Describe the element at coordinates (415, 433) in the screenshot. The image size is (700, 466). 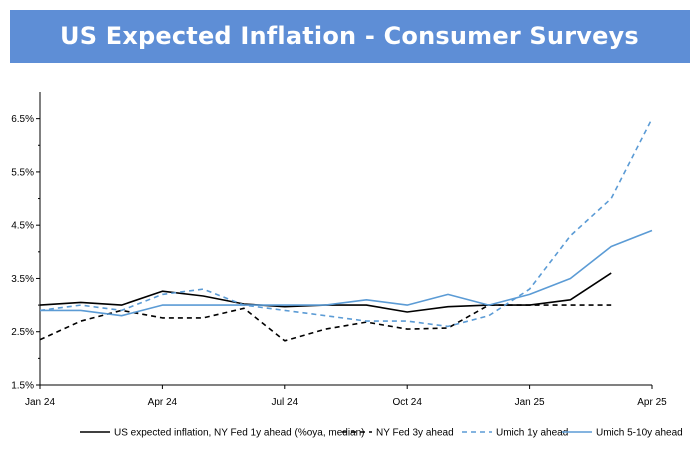
I see `legend-label-2: NY Fed 3y ahead` at that location.